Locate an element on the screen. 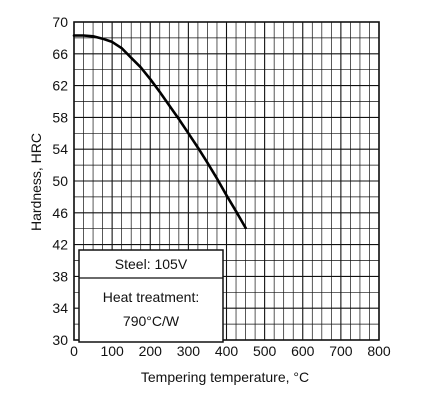 The image size is (424, 405). x-tick-label: 600 is located at coordinates (303, 351).